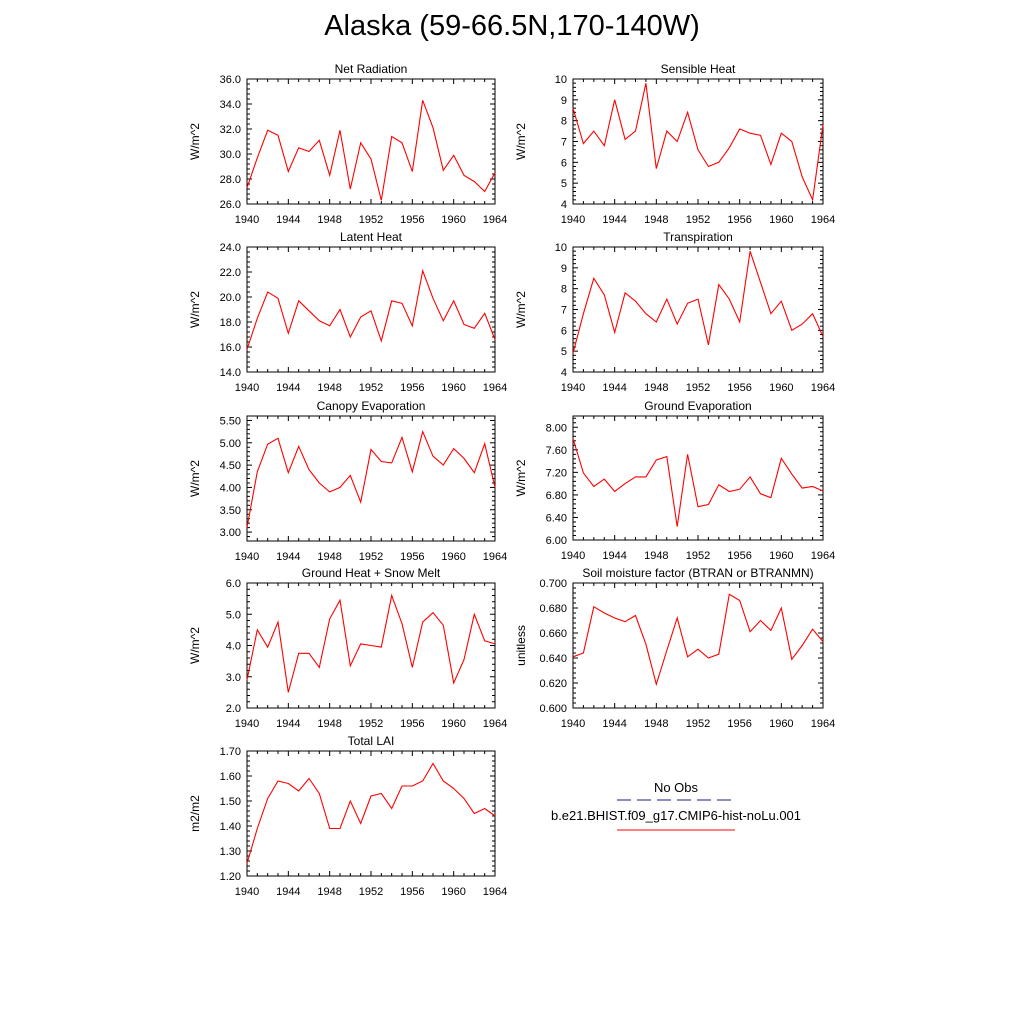  What do you see at coordinates (230, 130) in the screenshot?
I see `y-tick-label: 32.0` at bounding box center [230, 130].